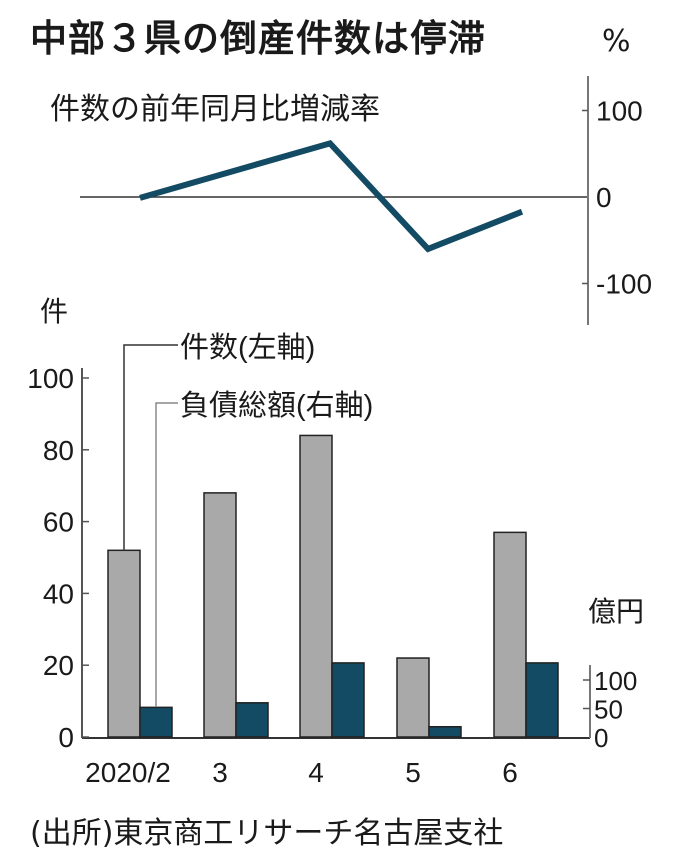  Describe the element at coordinates (624, 284) in the screenshot. I see `line-y-tick-label: -100` at that location.